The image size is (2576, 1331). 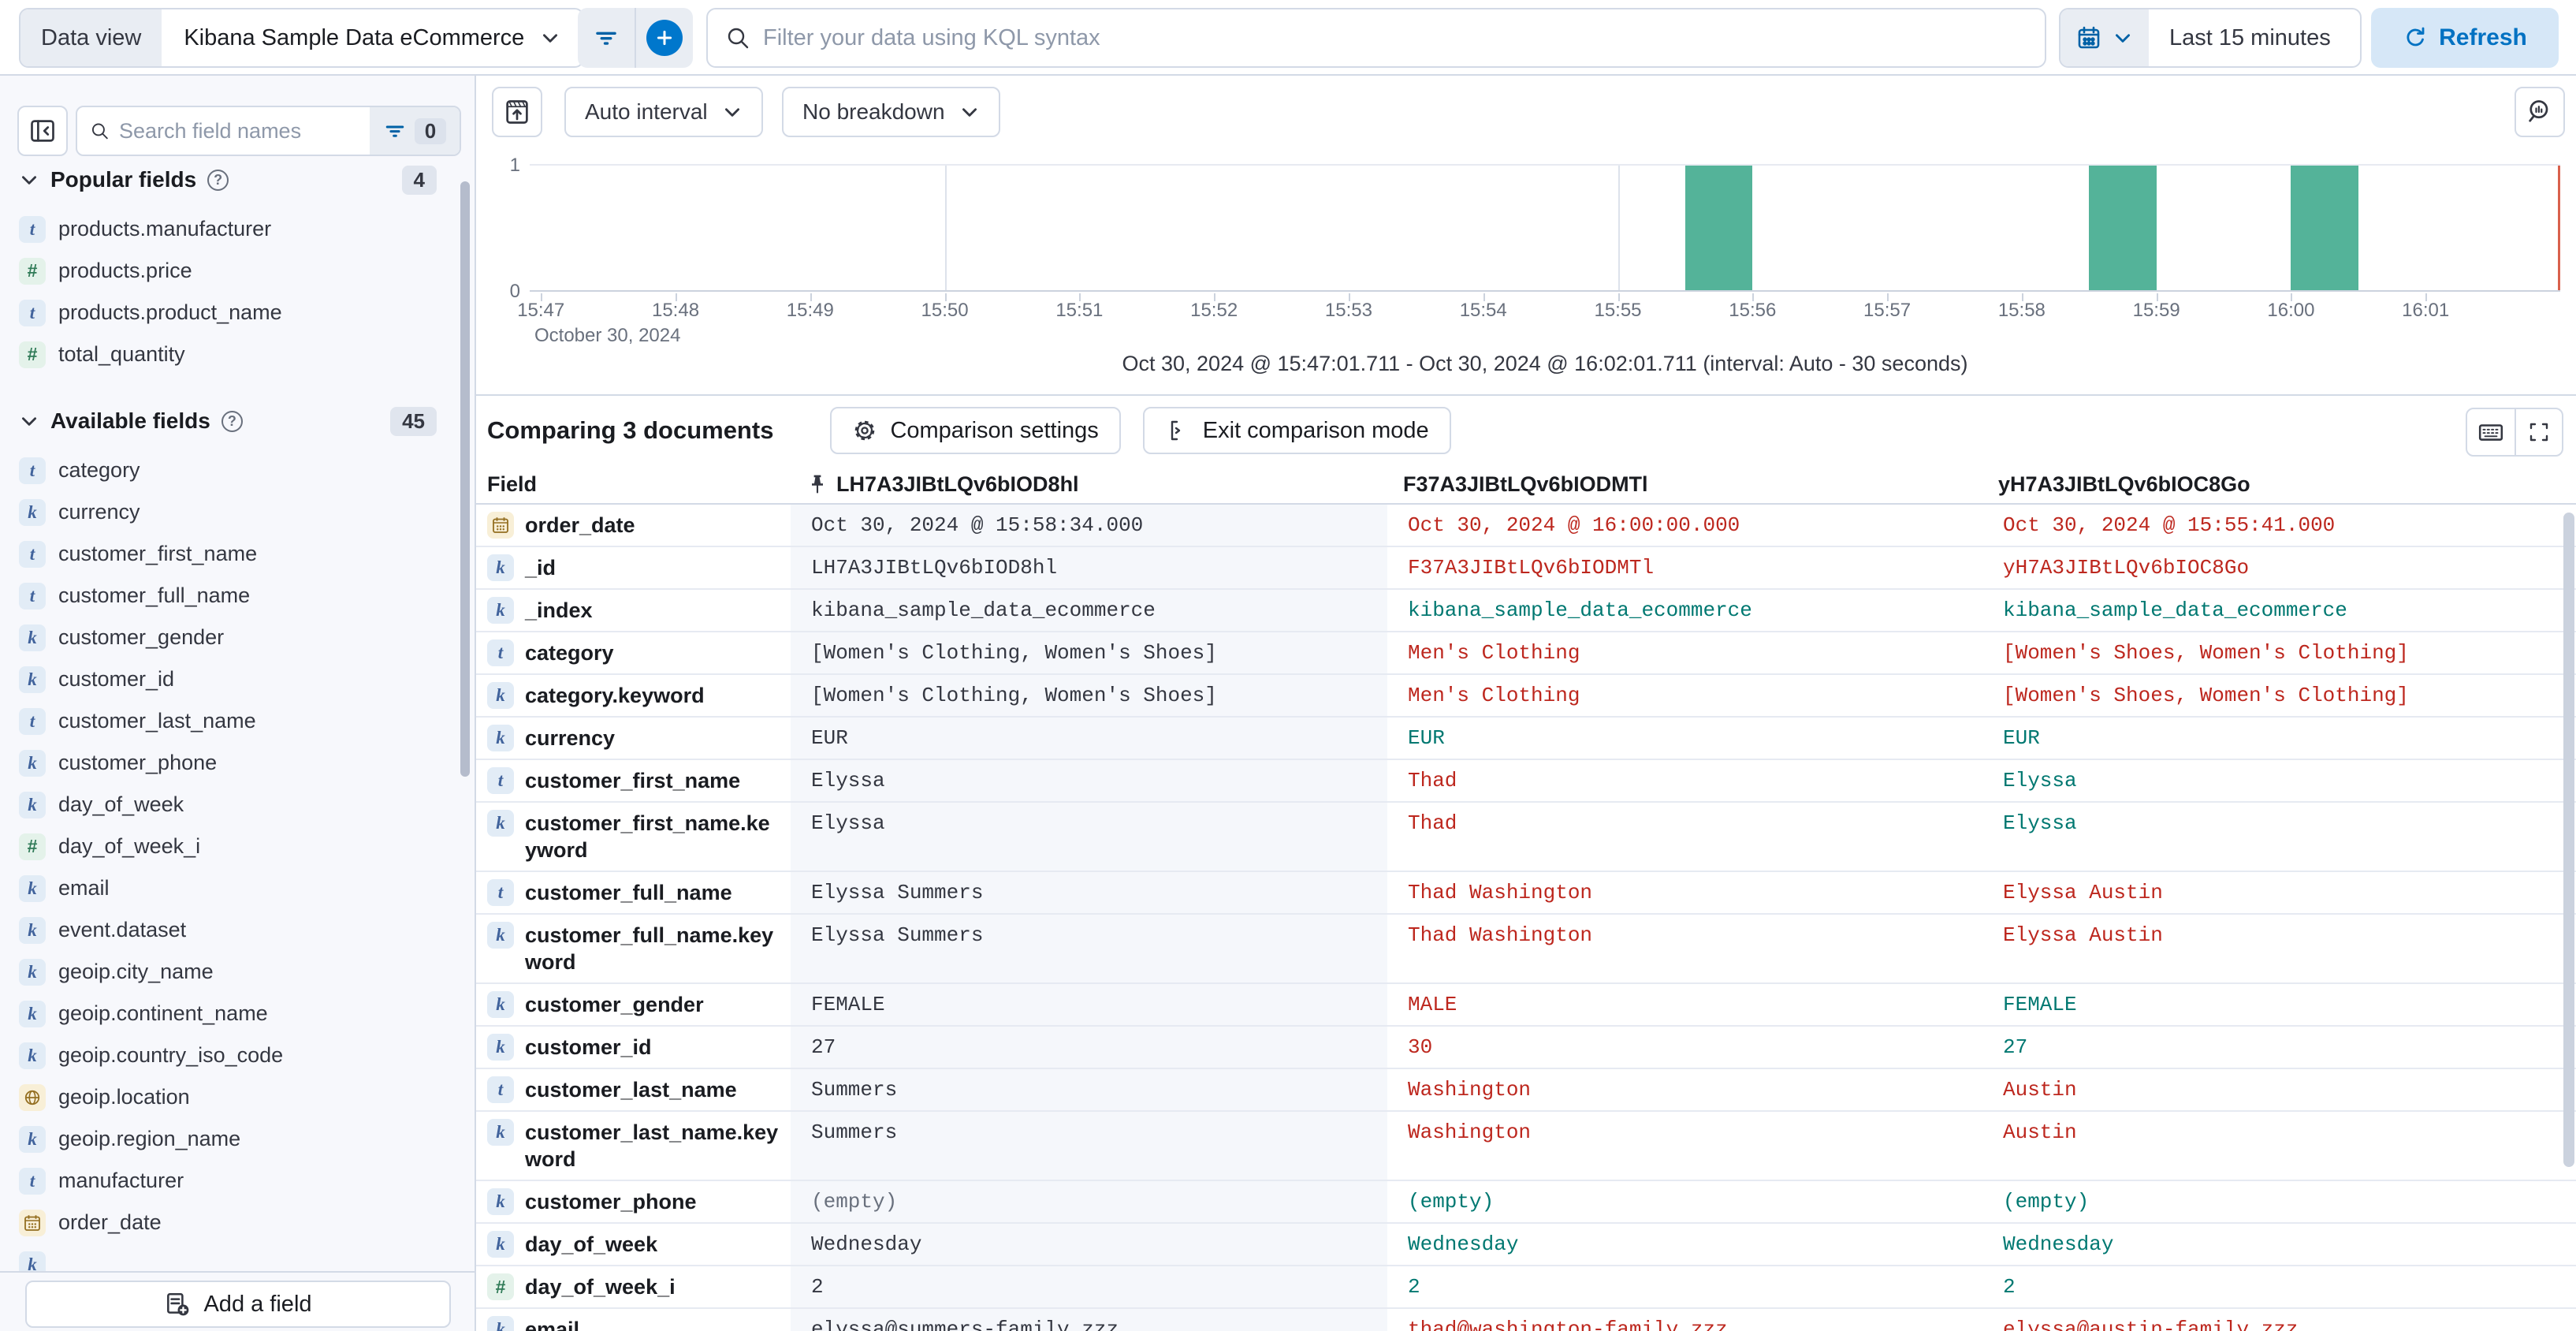 What do you see at coordinates (1526, 117) in the screenshot?
I see `histogram-toolbar: Auto interval No breakdown` at bounding box center [1526, 117].